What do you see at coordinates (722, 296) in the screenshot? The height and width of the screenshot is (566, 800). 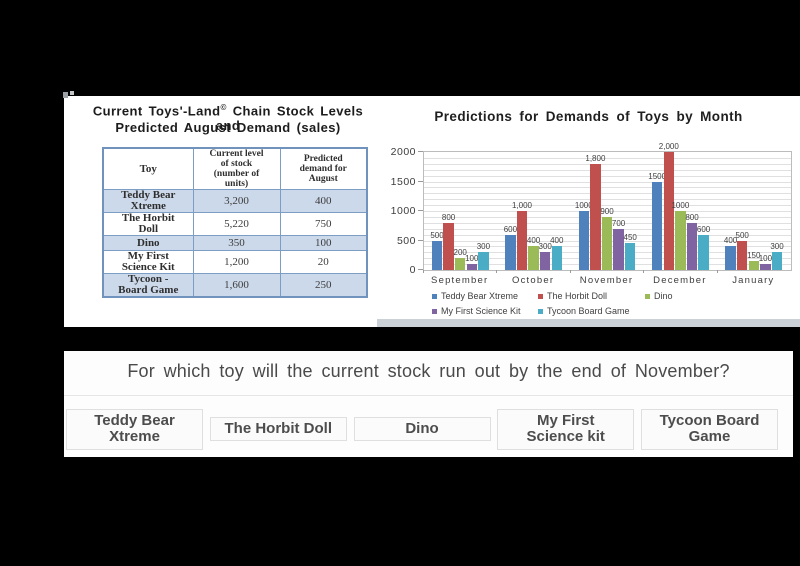 I see `legend-item-dino: Dino` at bounding box center [722, 296].